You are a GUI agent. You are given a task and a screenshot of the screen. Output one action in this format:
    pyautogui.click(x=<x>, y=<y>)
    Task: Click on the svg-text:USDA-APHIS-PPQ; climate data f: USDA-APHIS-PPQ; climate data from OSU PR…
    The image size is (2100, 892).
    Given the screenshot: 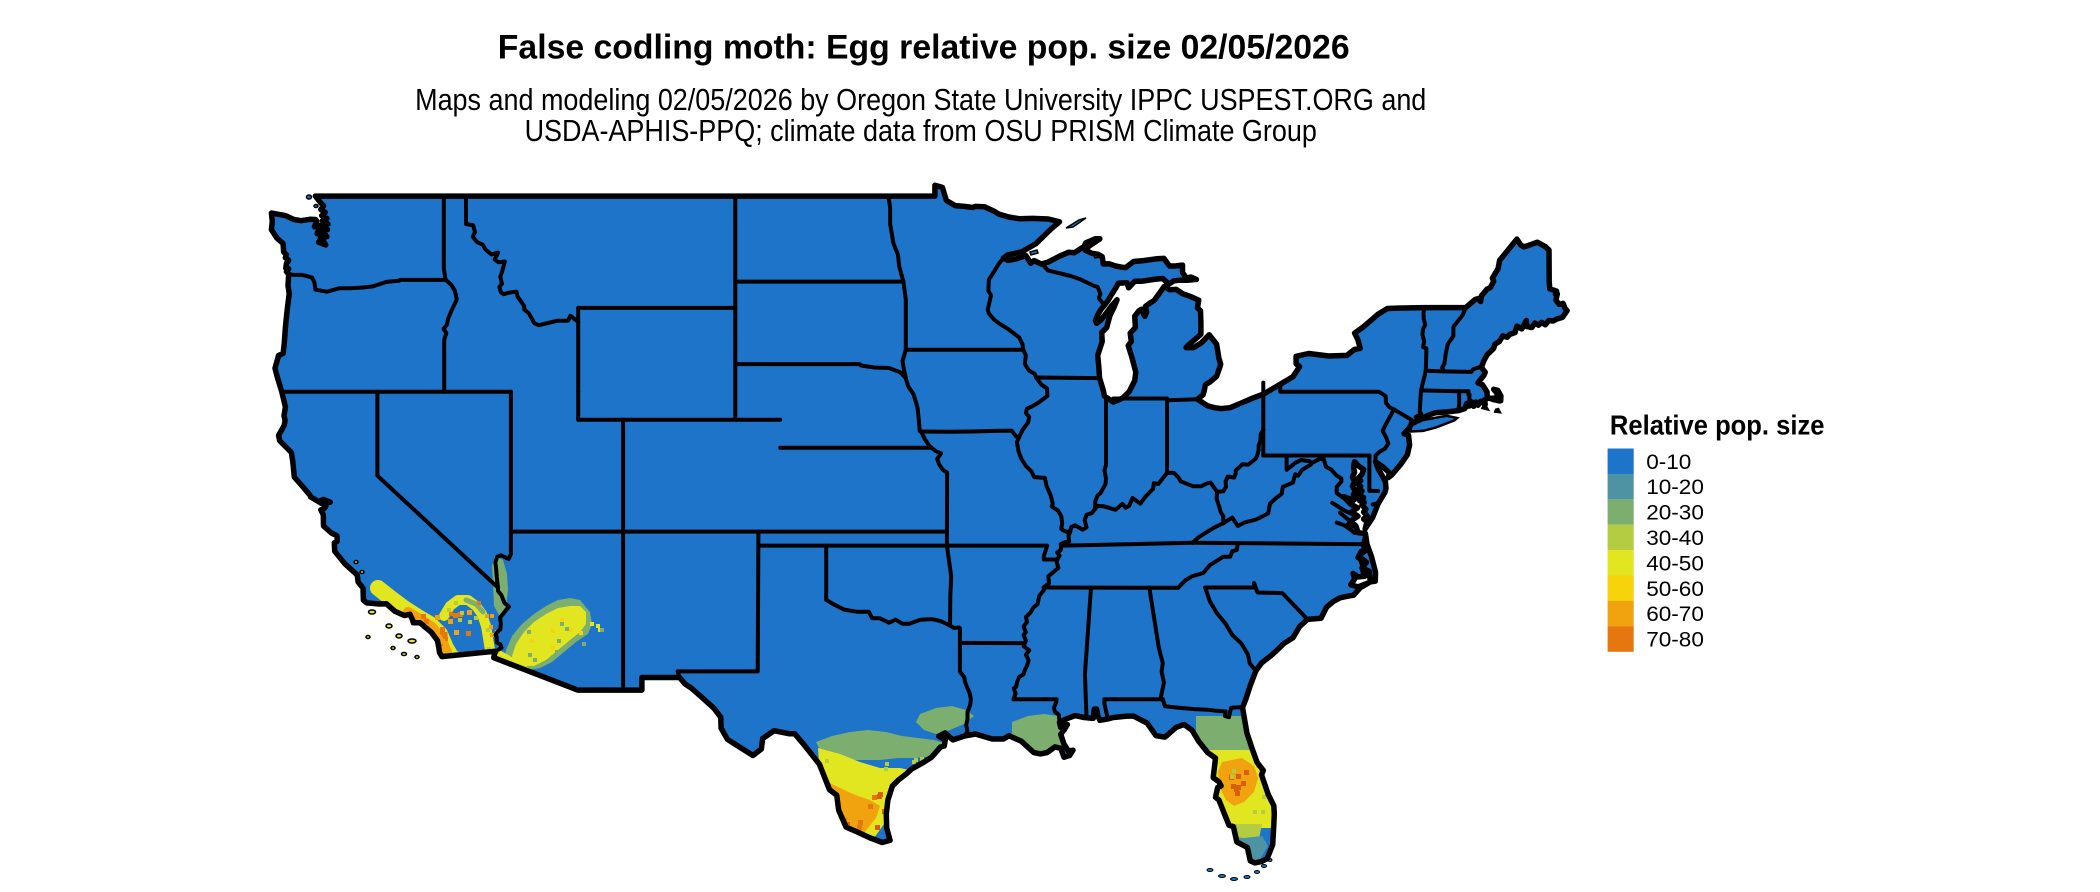 What is the action you would take?
    pyautogui.click(x=921, y=132)
    